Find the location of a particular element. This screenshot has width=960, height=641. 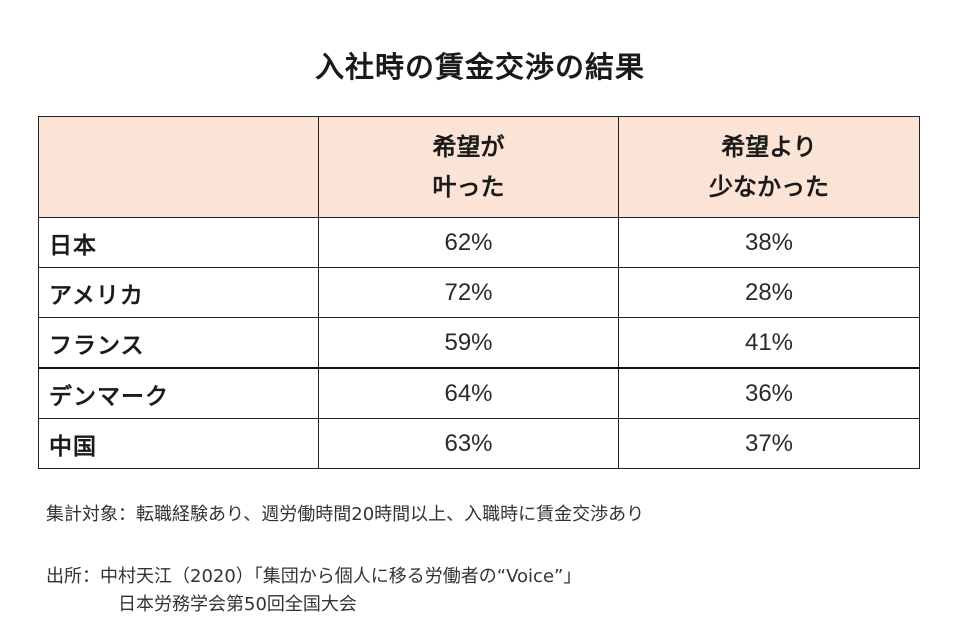

table-row: 中国 63% 37% is located at coordinates (479, 443).